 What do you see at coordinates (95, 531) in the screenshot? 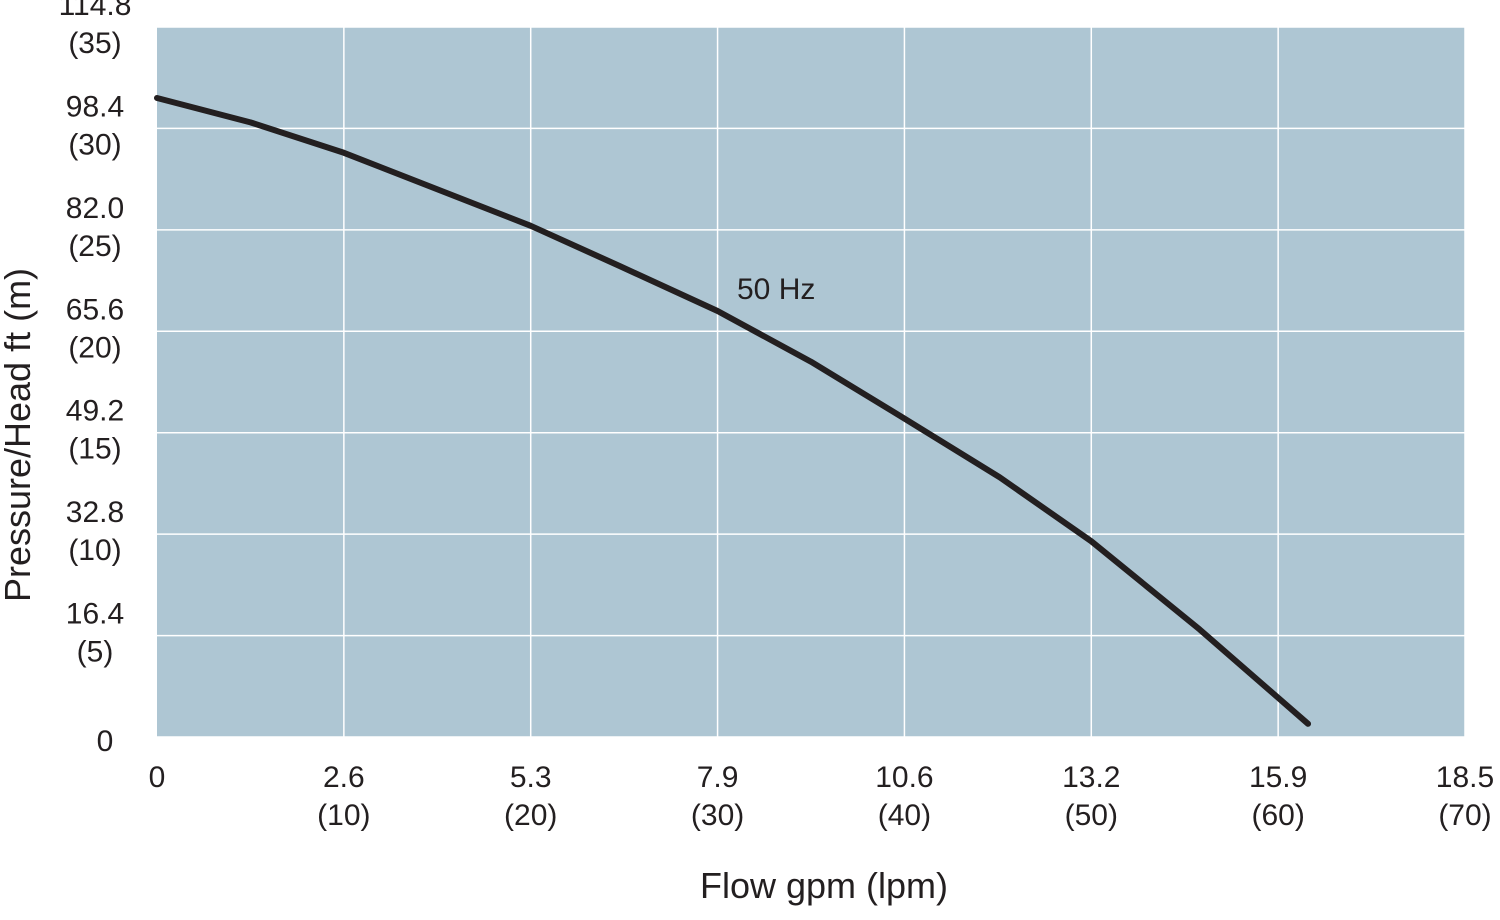
I see `y-tick-label: 32.8 (10)` at bounding box center [95, 531].